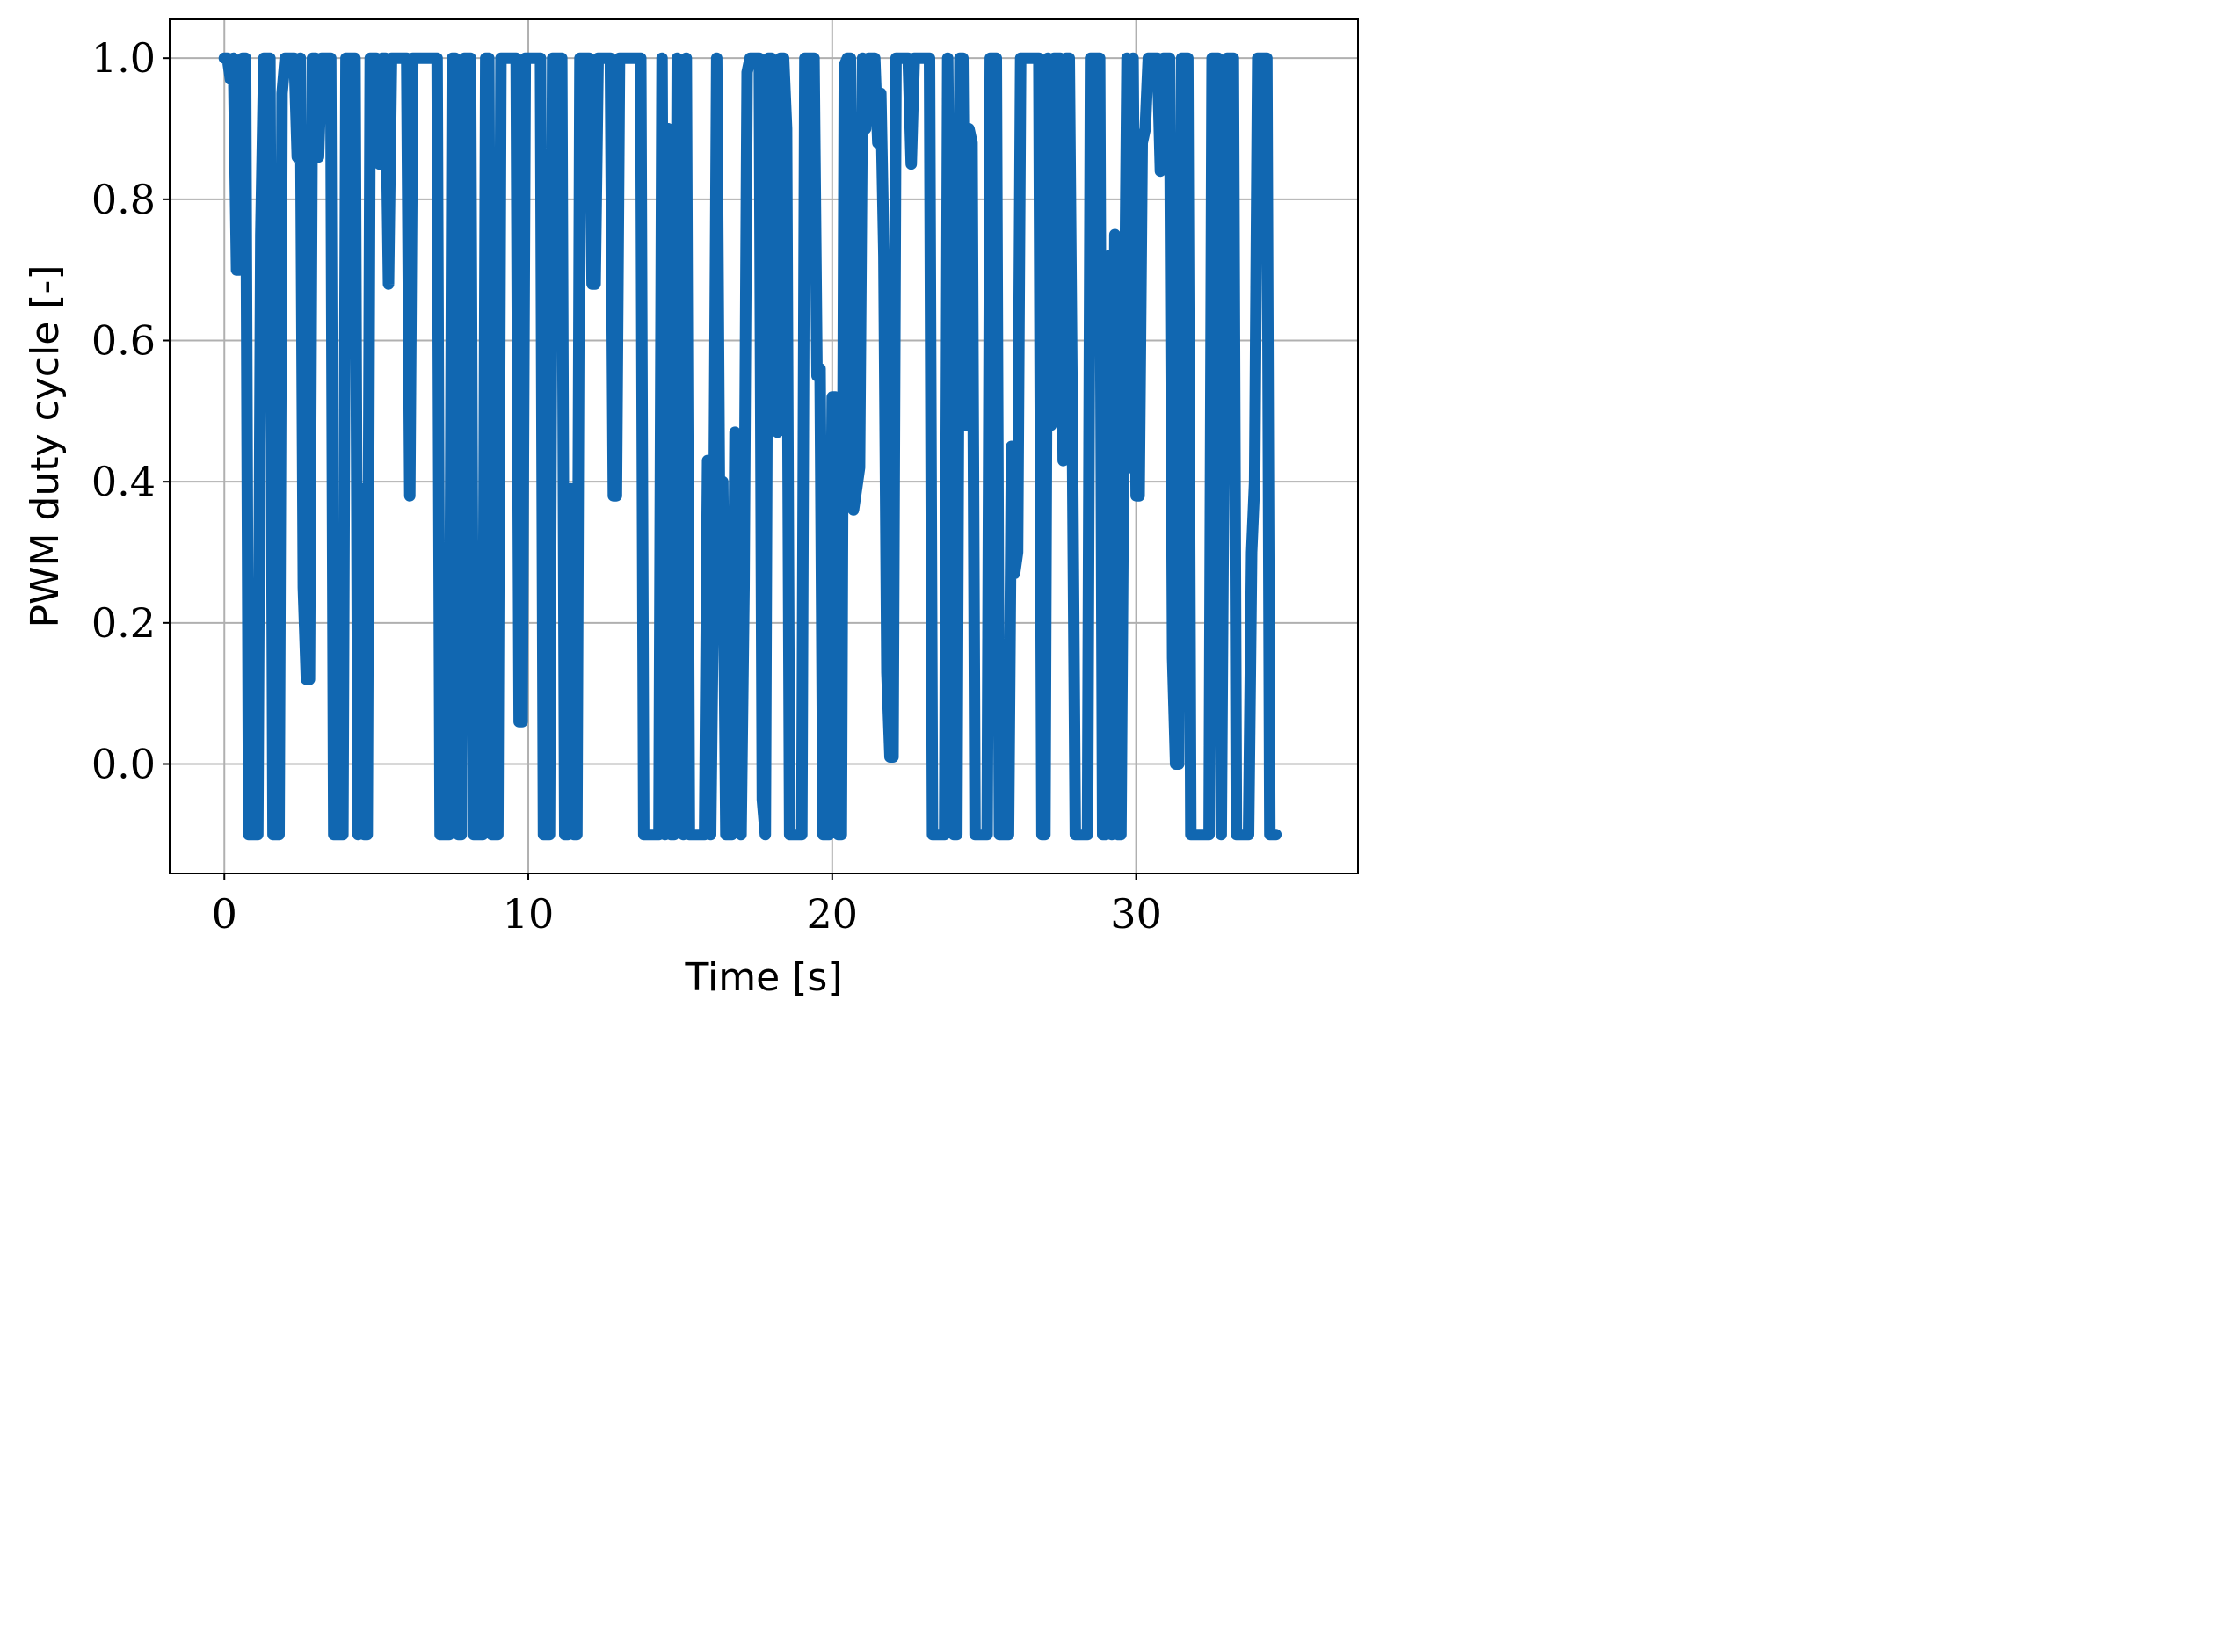 This screenshot has width=2215, height=1652. Describe the element at coordinates (123, 482) in the screenshot. I see `y-tick-label: 0.4` at that location.